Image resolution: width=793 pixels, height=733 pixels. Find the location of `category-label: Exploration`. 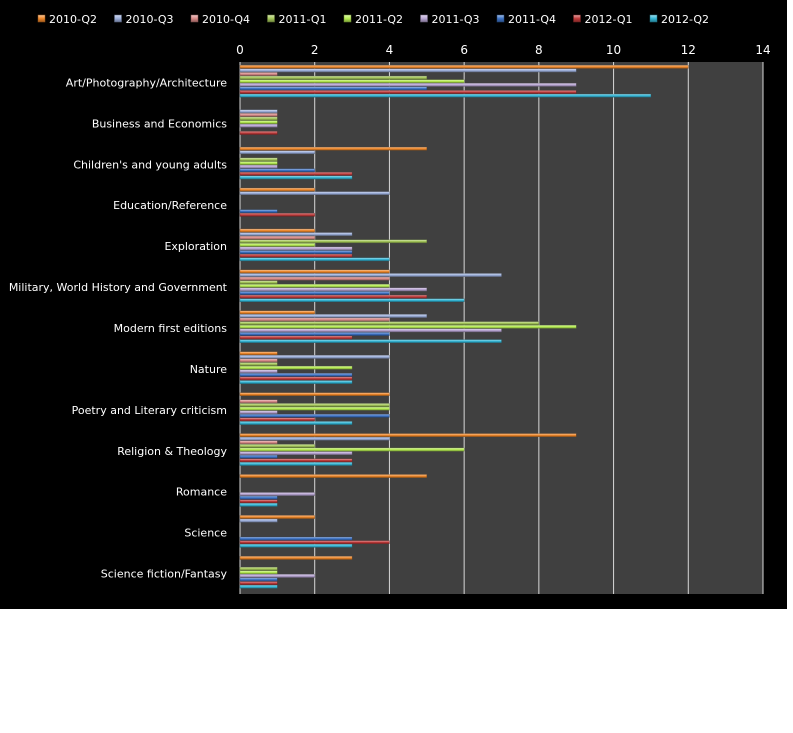

category-label: Exploration is located at coordinates (195, 246).